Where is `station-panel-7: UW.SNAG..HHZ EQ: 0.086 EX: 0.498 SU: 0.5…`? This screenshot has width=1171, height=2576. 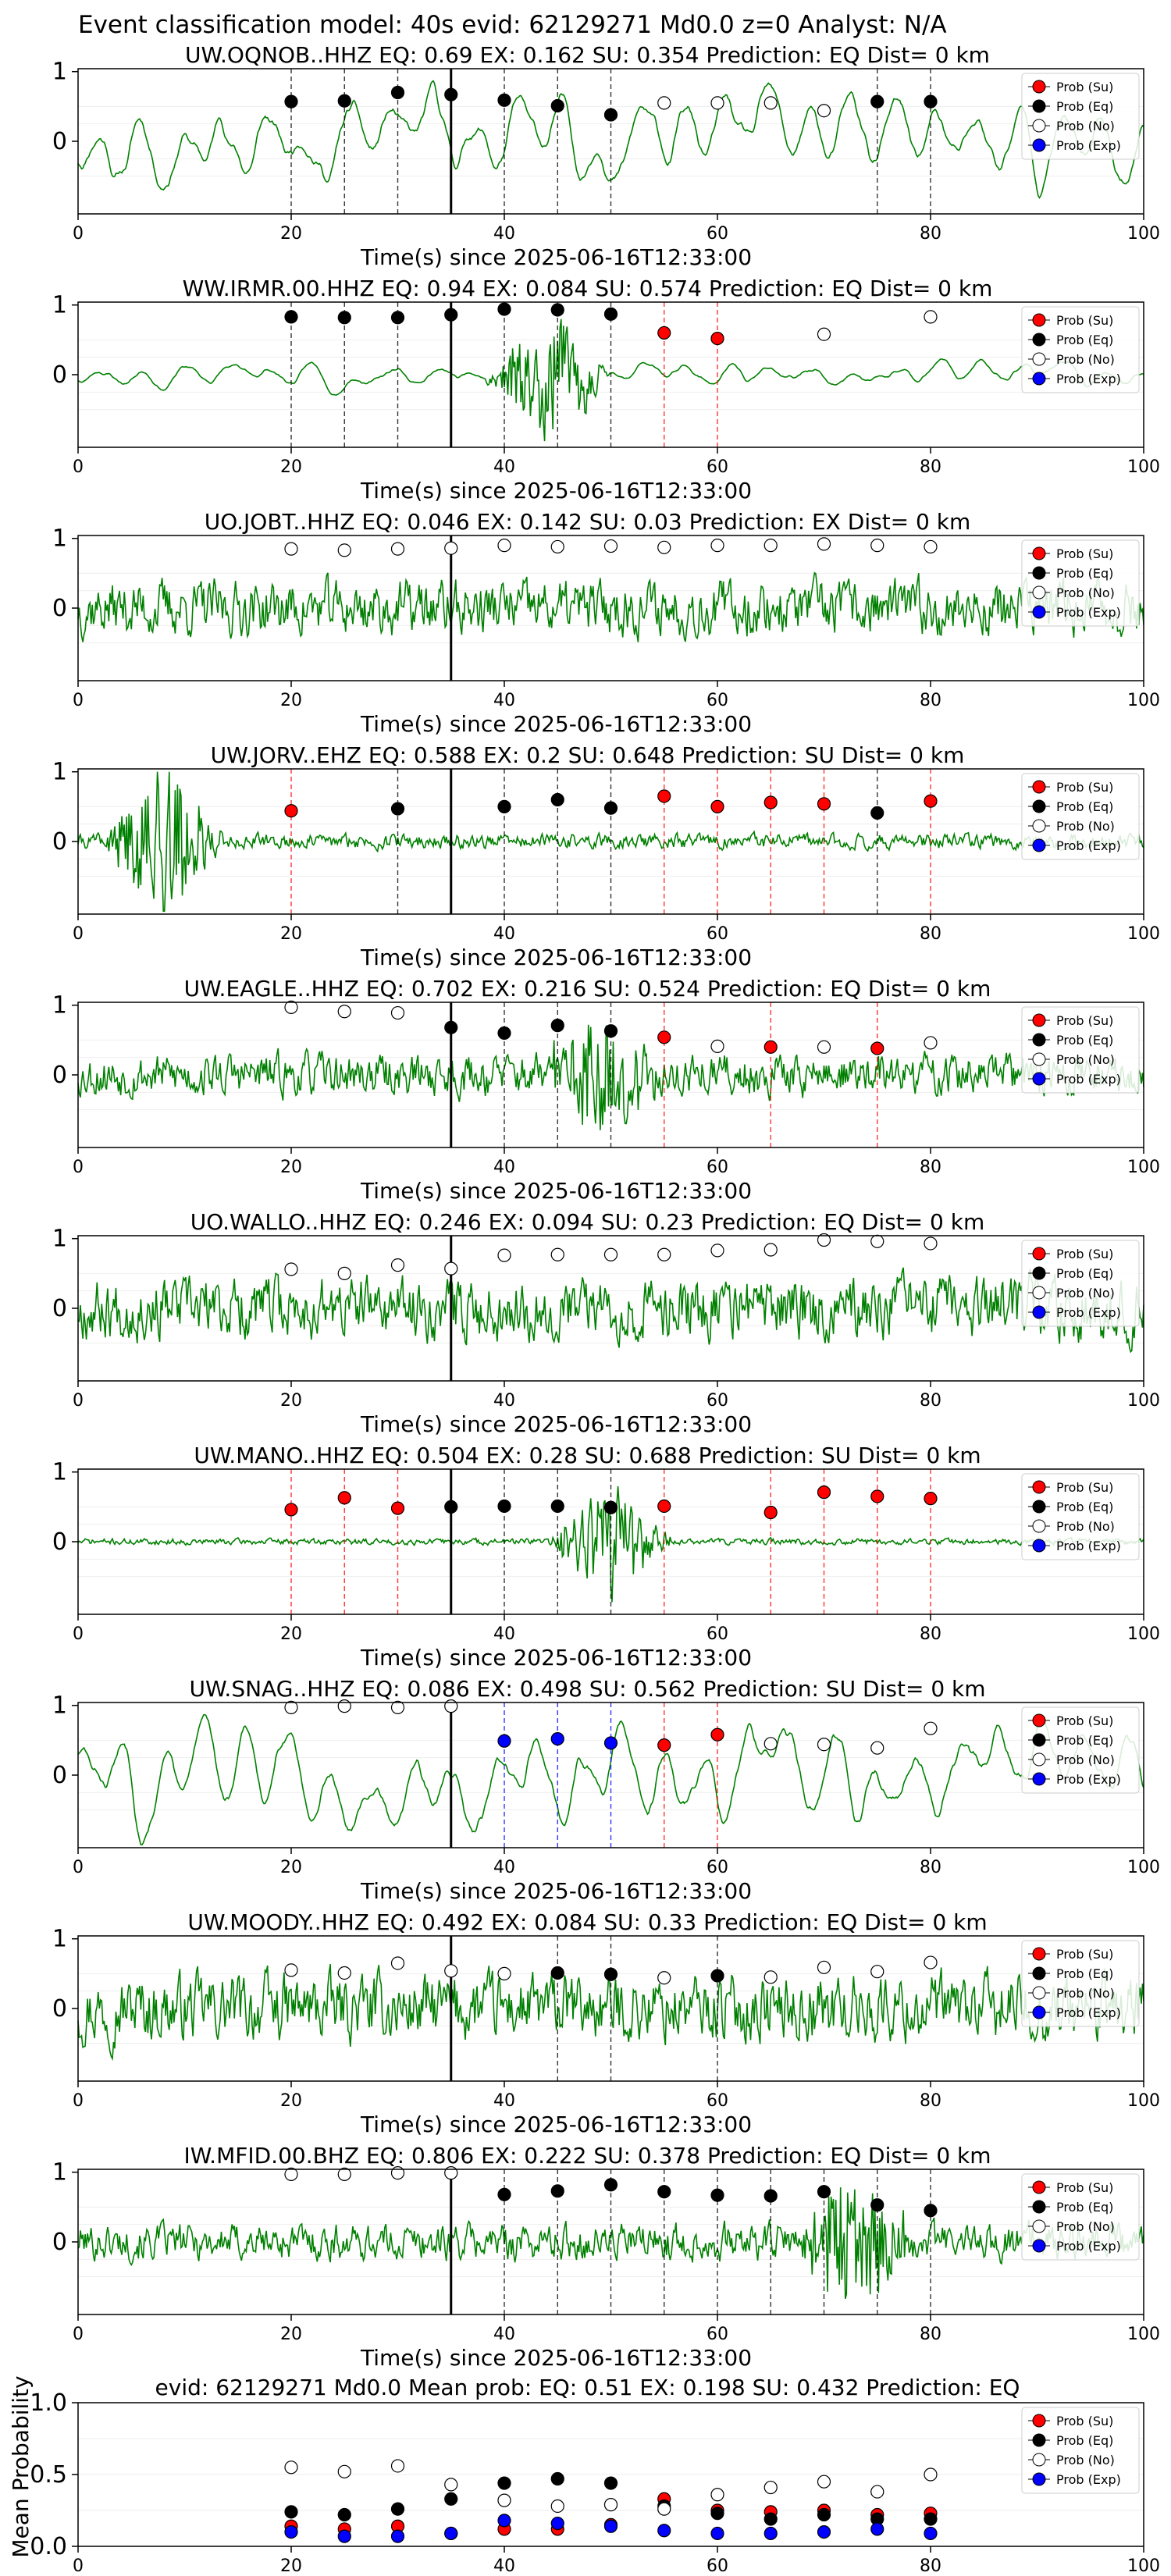
station-panel-7: UW.SNAG..HHZ EQ: 0.086 EX: 0.498 SU: 0.5… is located at coordinates (606, 1790).